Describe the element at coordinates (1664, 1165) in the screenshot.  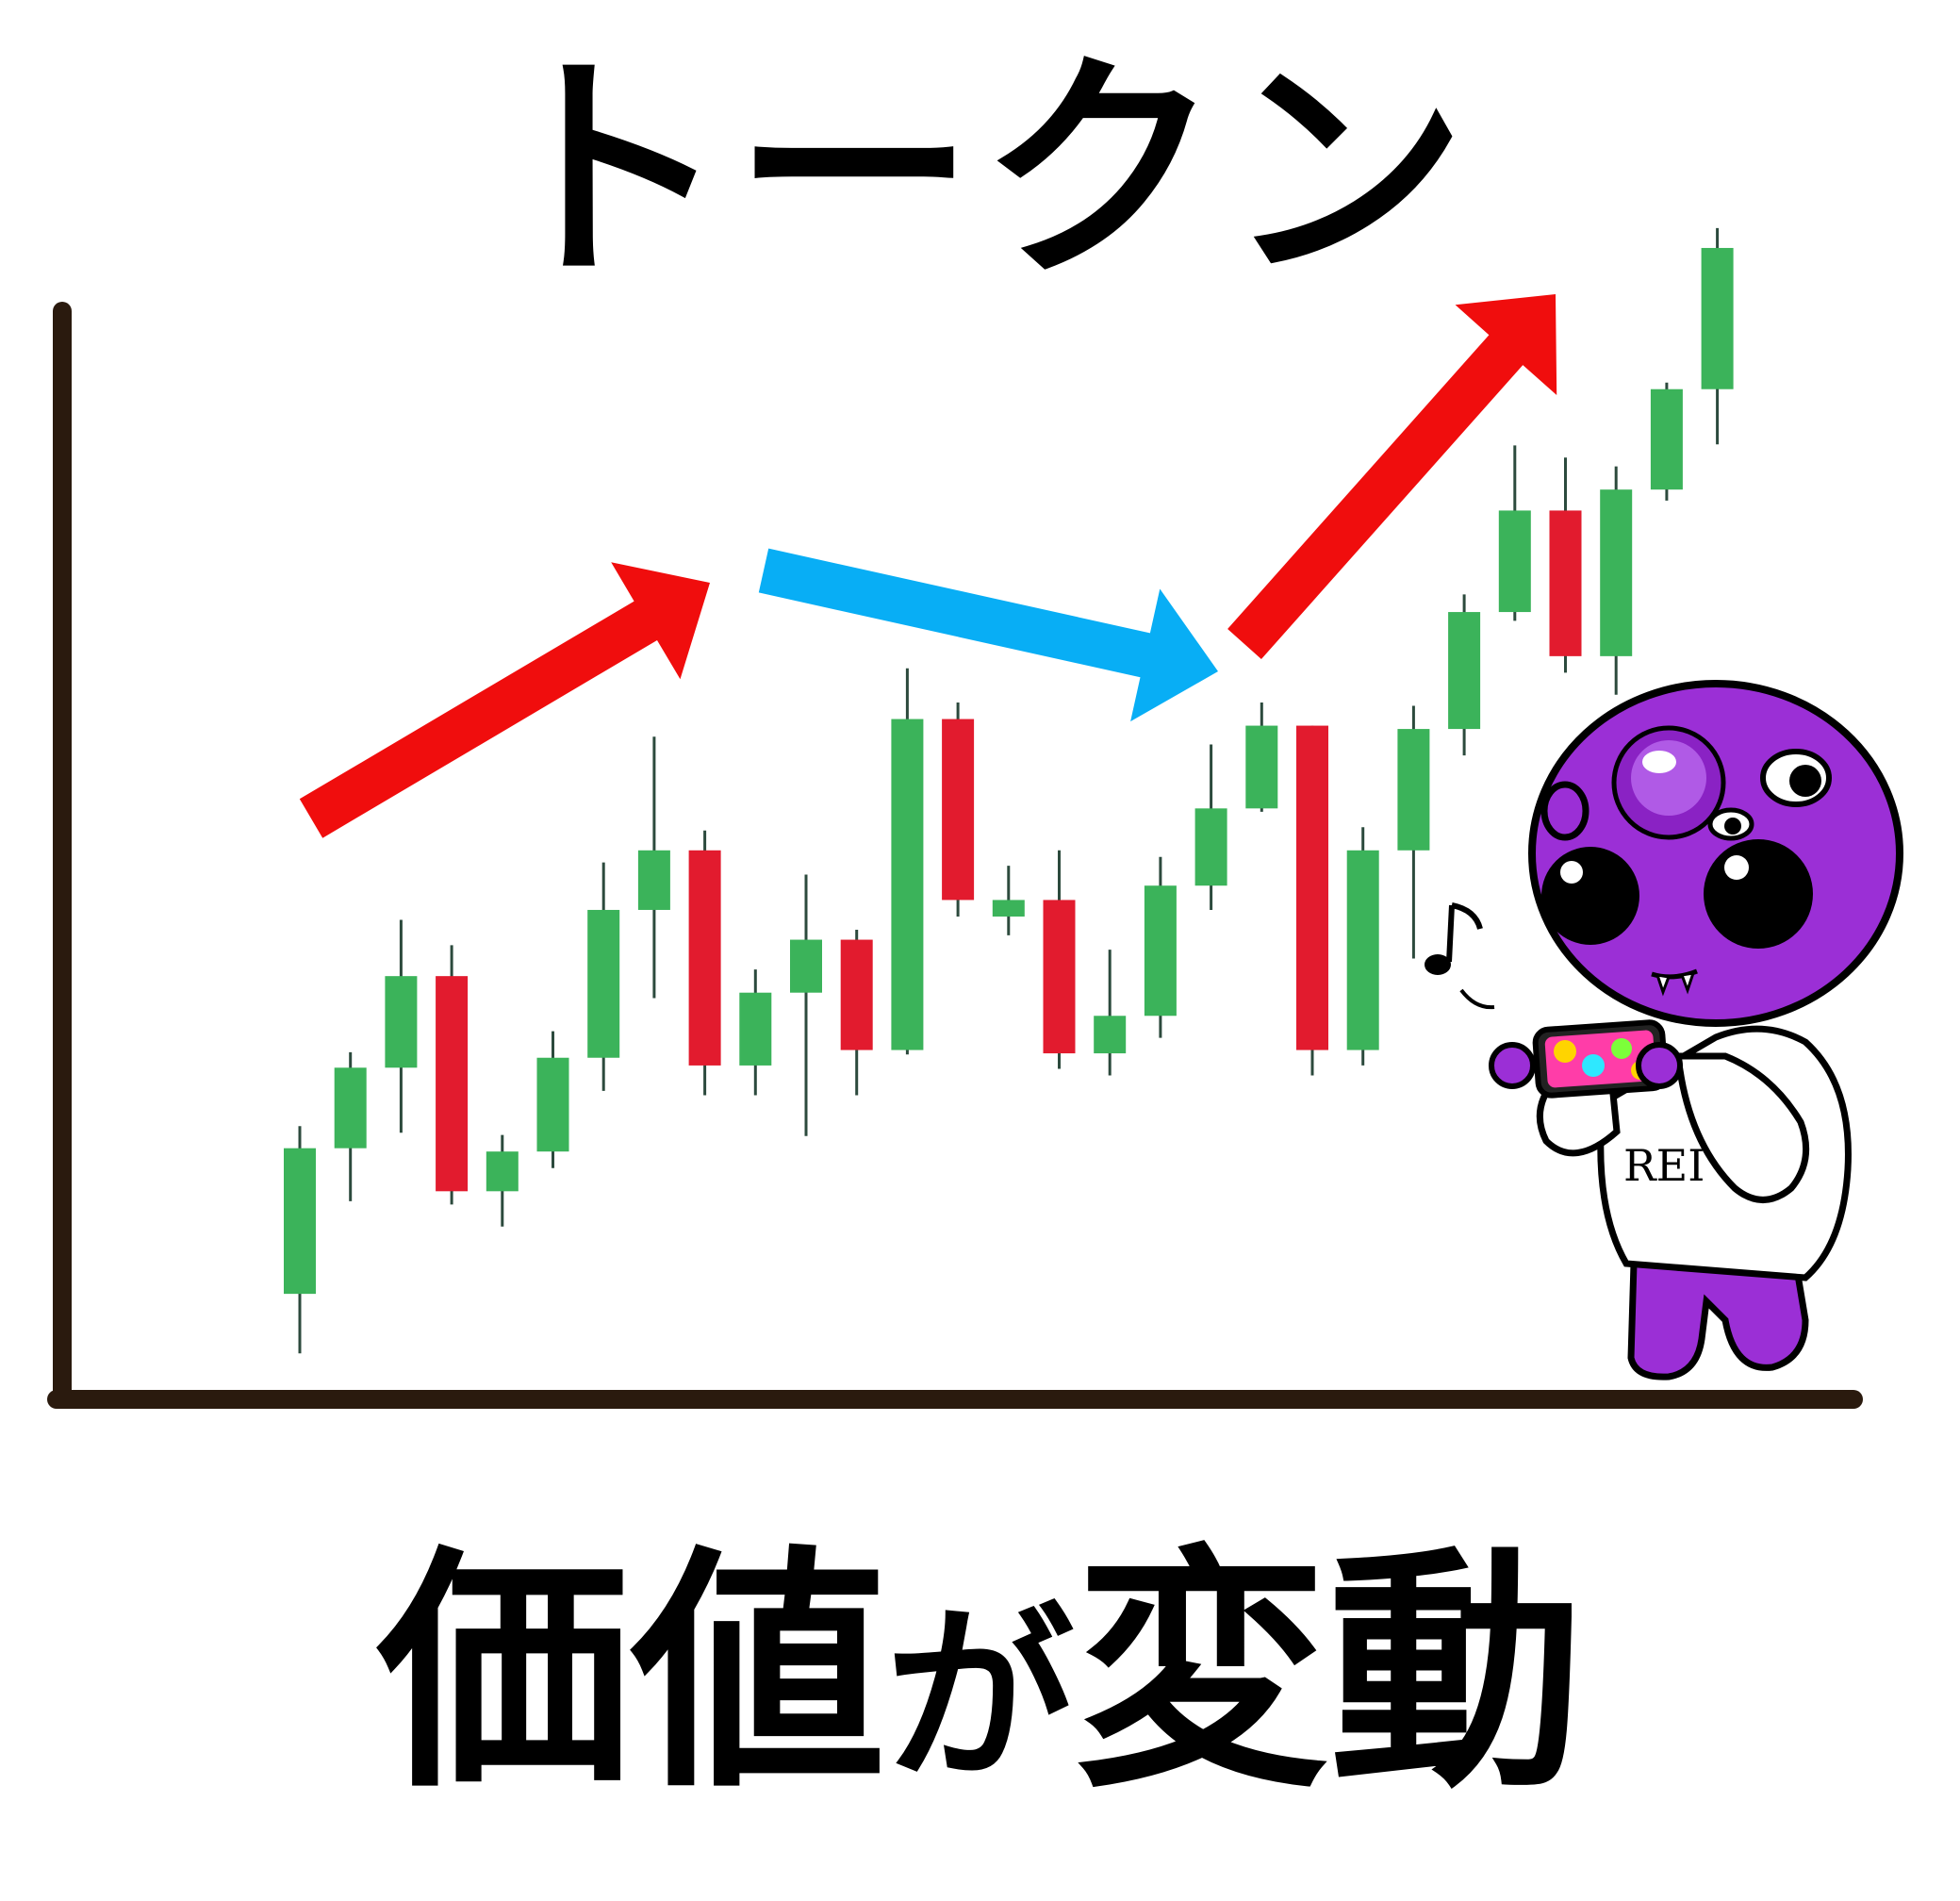
I see `hoodie-text: REI` at that location.